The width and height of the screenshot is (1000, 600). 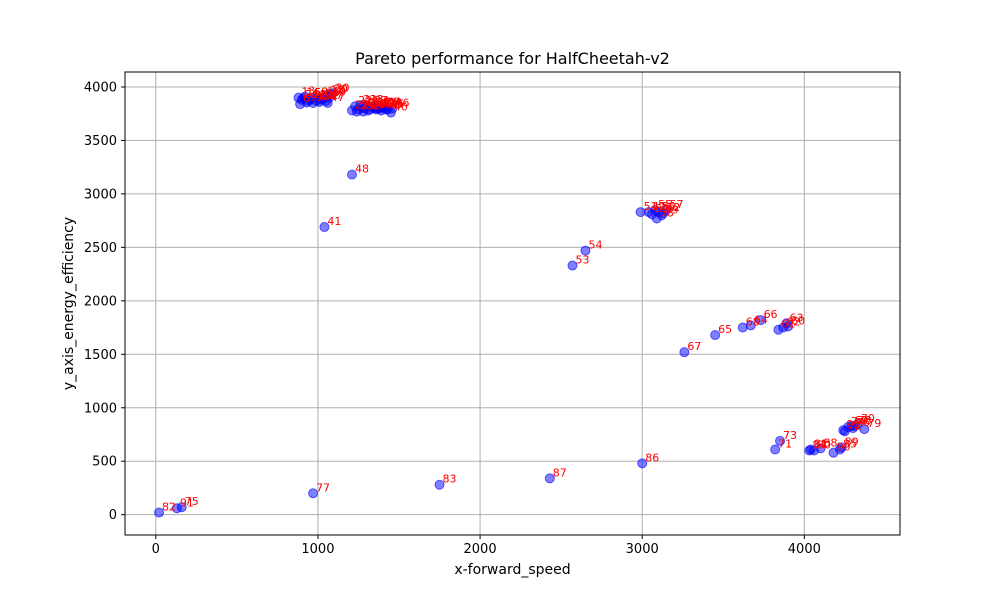 I want to click on point-label: 34, so click(x=380, y=103).